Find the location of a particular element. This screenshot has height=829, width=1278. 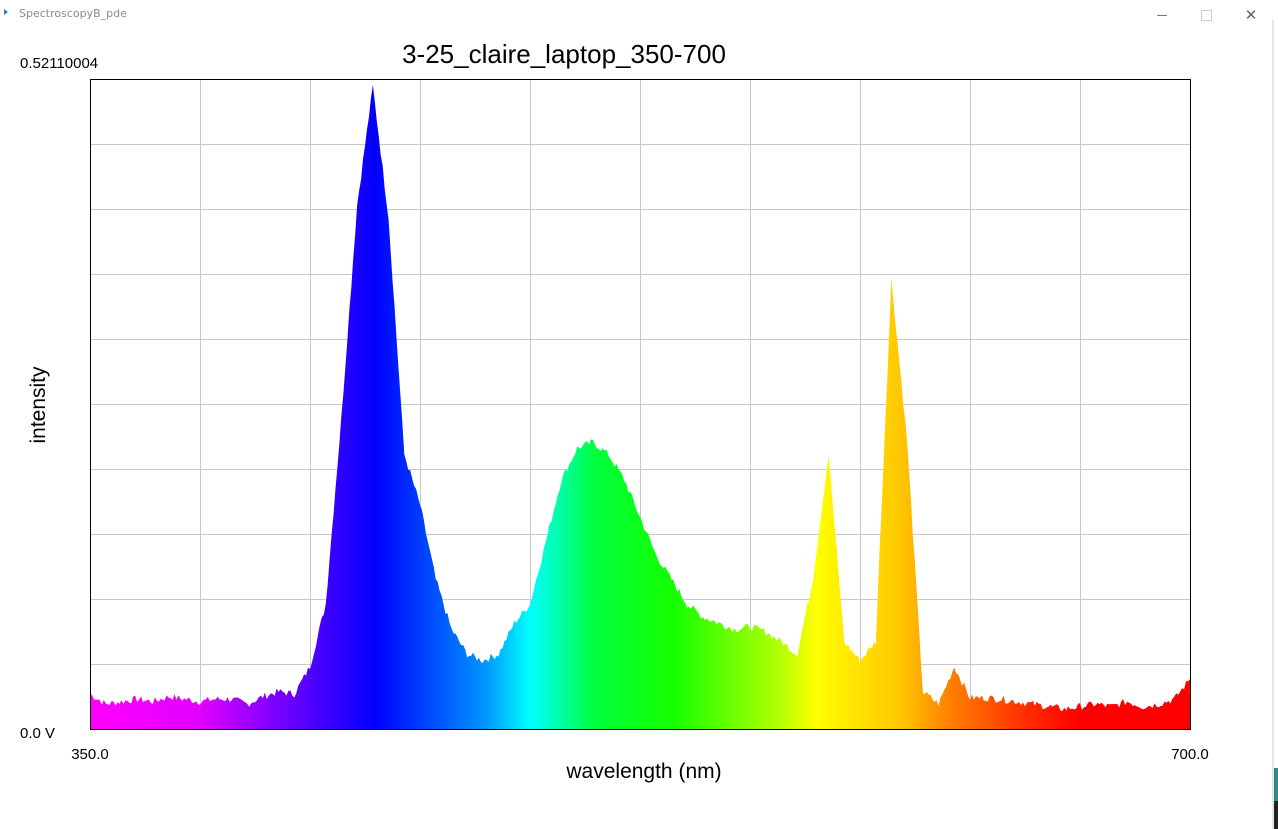

minimize-button is located at coordinates (1162, 15).